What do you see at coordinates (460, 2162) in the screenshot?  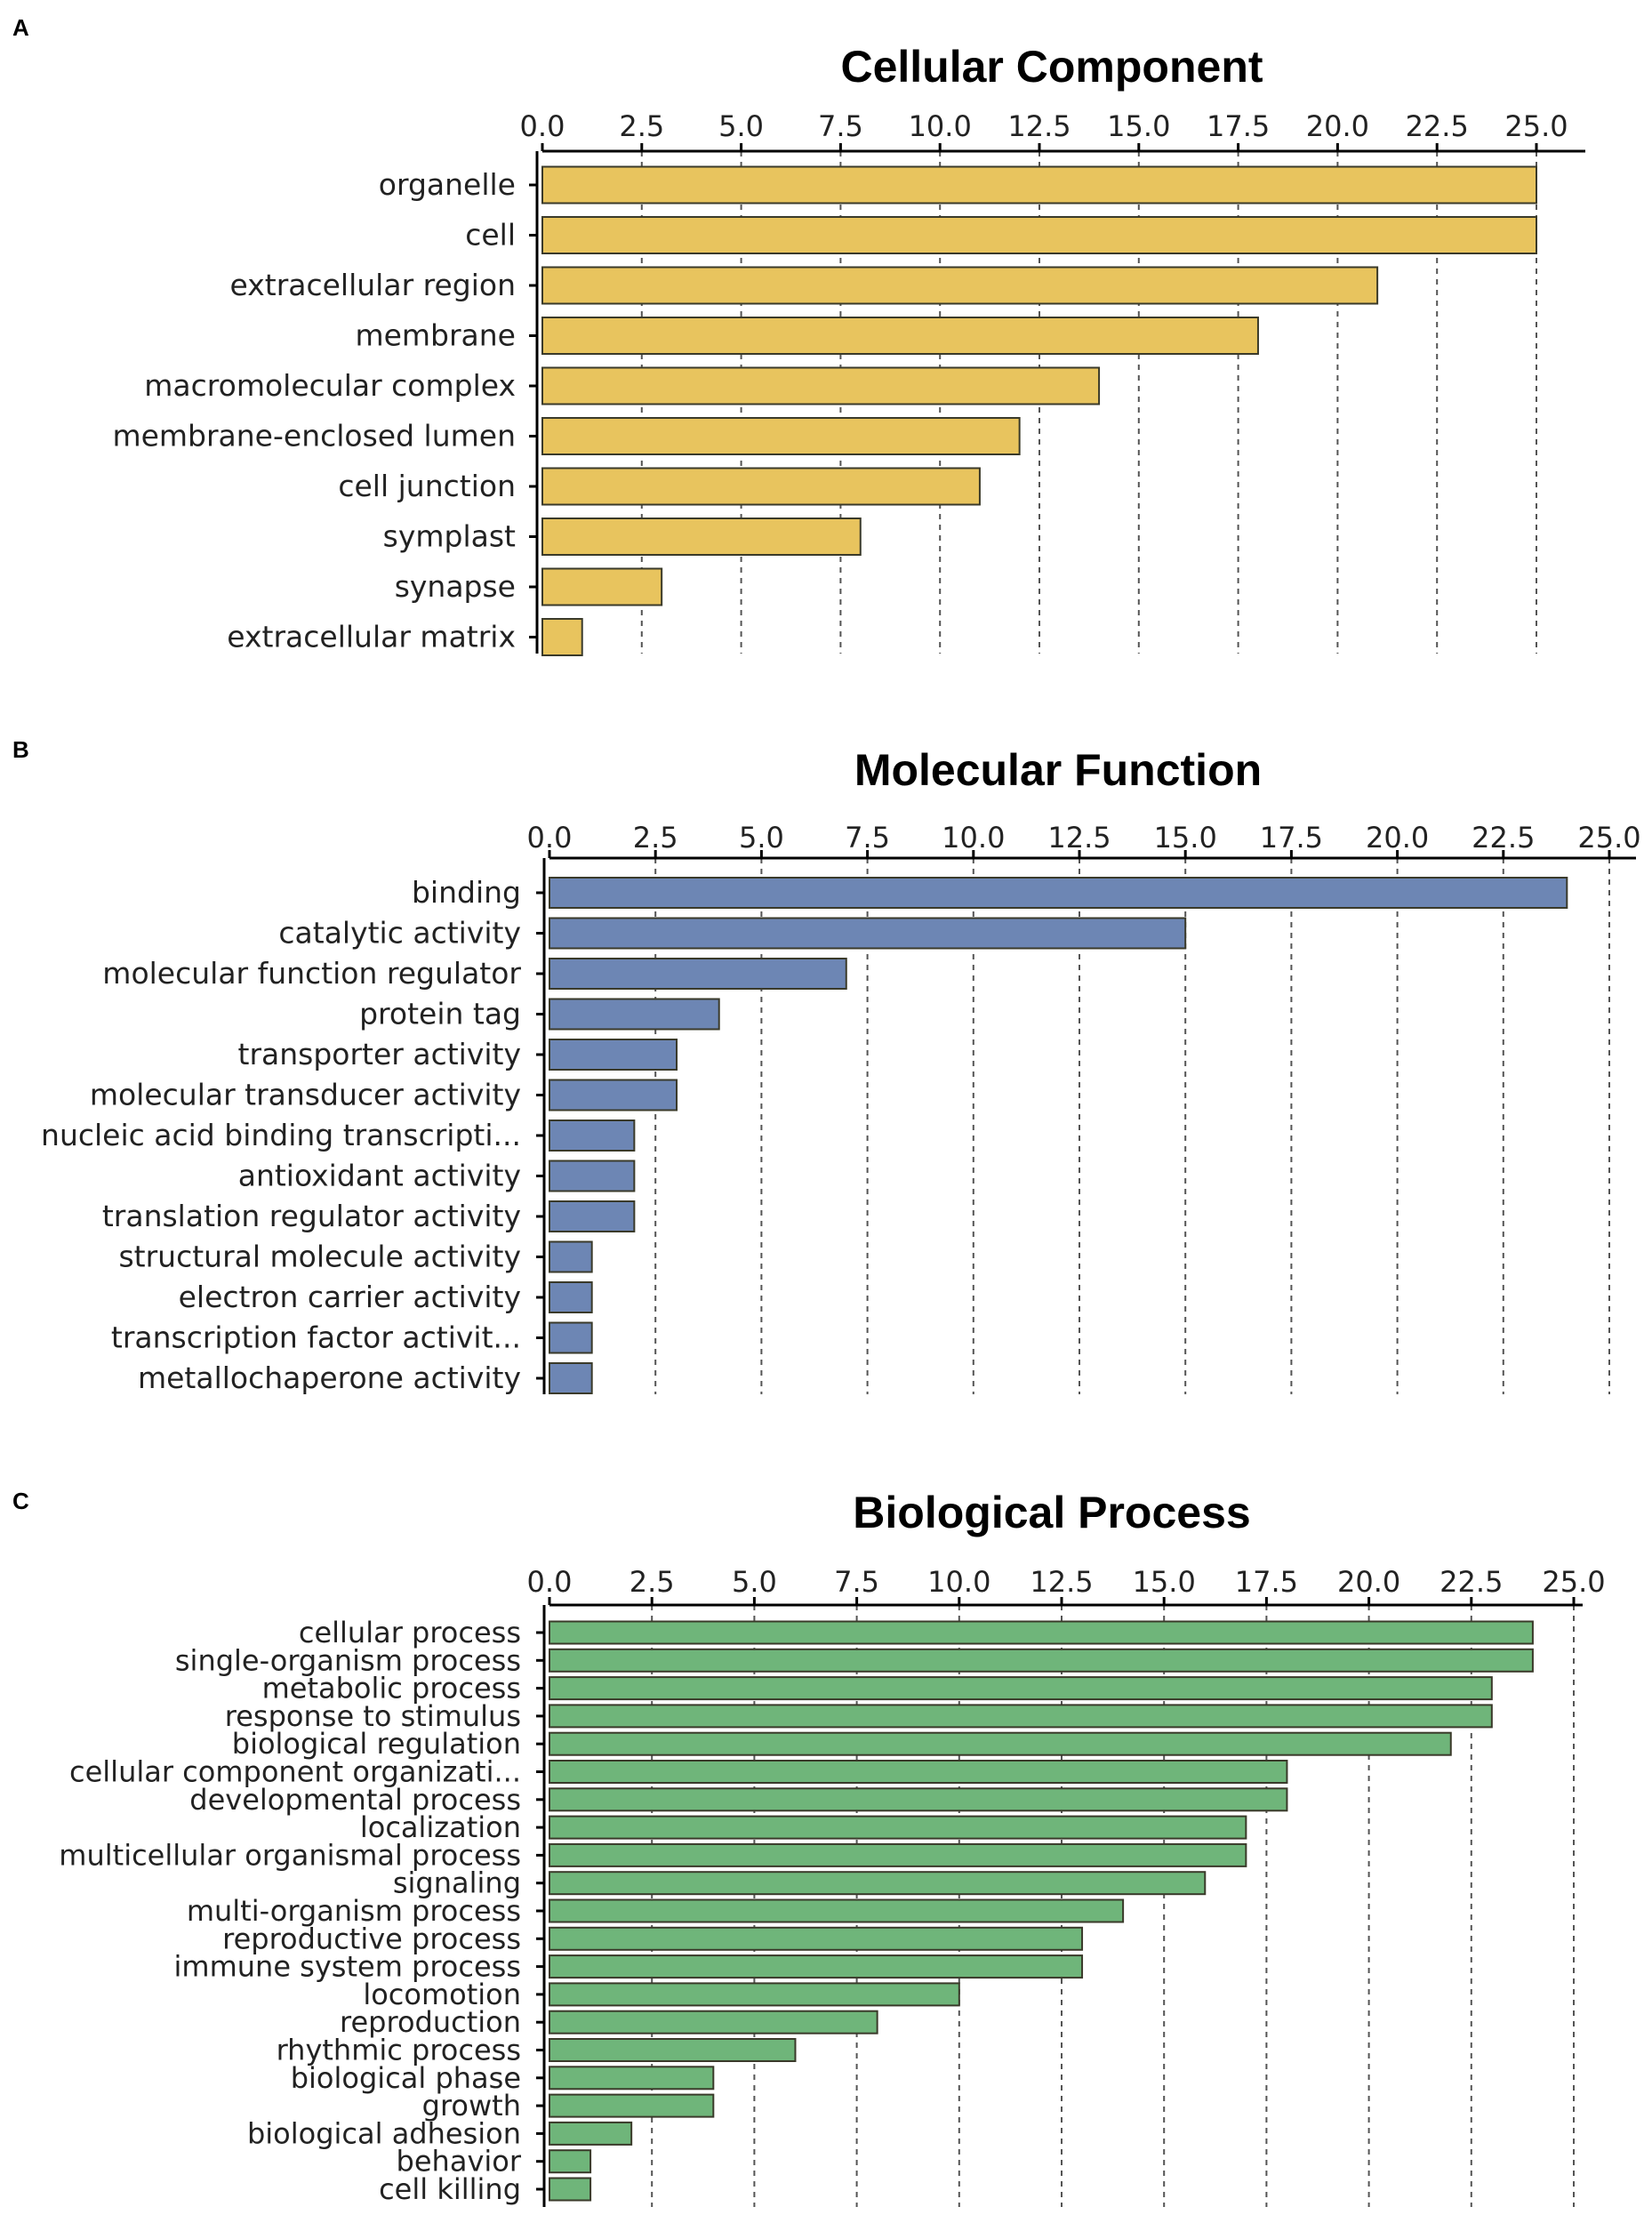 I see `category-label-c: behavior` at bounding box center [460, 2162].